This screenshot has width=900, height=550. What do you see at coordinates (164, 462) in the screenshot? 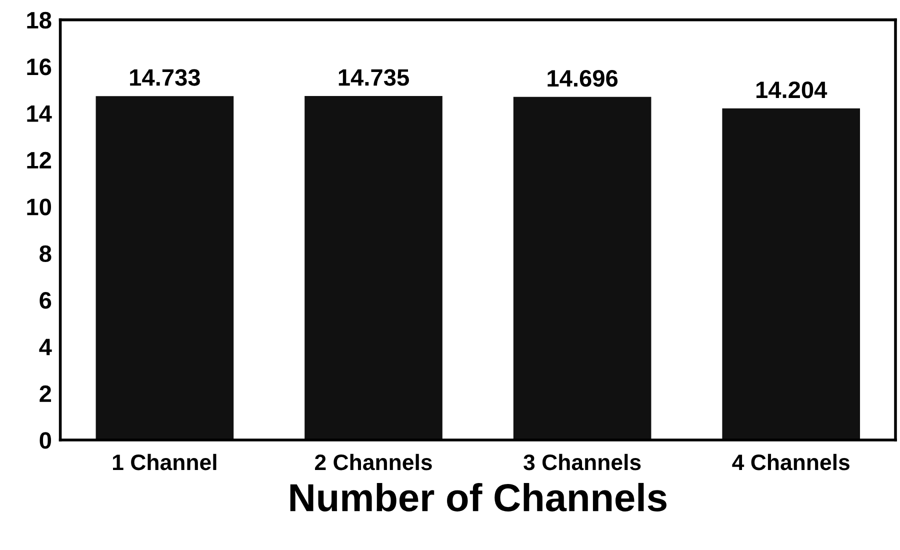
I see `x-tick-label: 1 Channel` at bounding box center [164, 462].